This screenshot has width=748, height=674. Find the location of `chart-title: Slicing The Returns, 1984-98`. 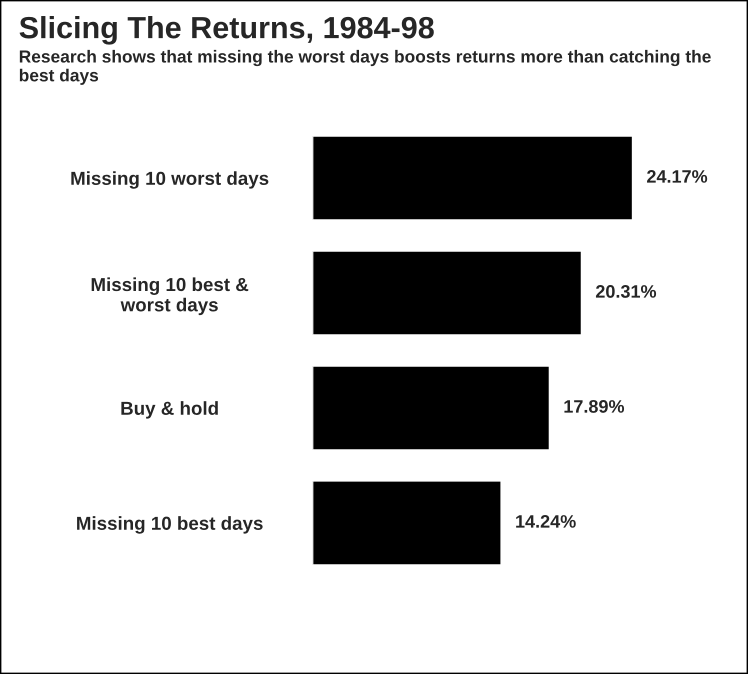

chart-title: Slicing The Returns, 1984-98 is located at coordinates (227, 30).